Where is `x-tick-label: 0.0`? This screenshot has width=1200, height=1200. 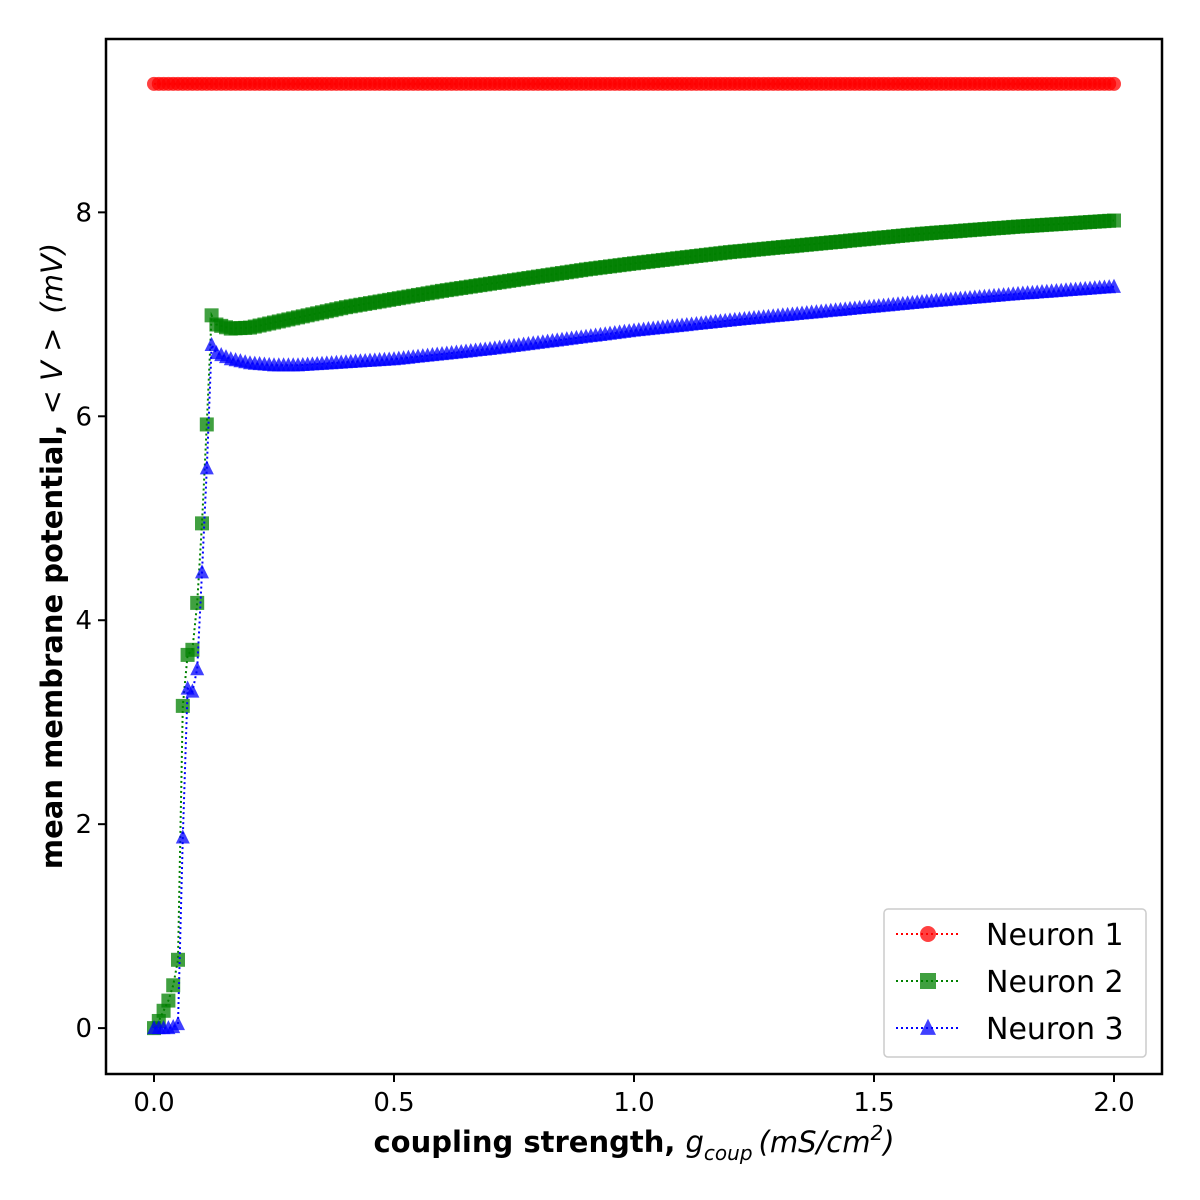 x-tick-label: 0.0 is located at coordinates (153, 1103).